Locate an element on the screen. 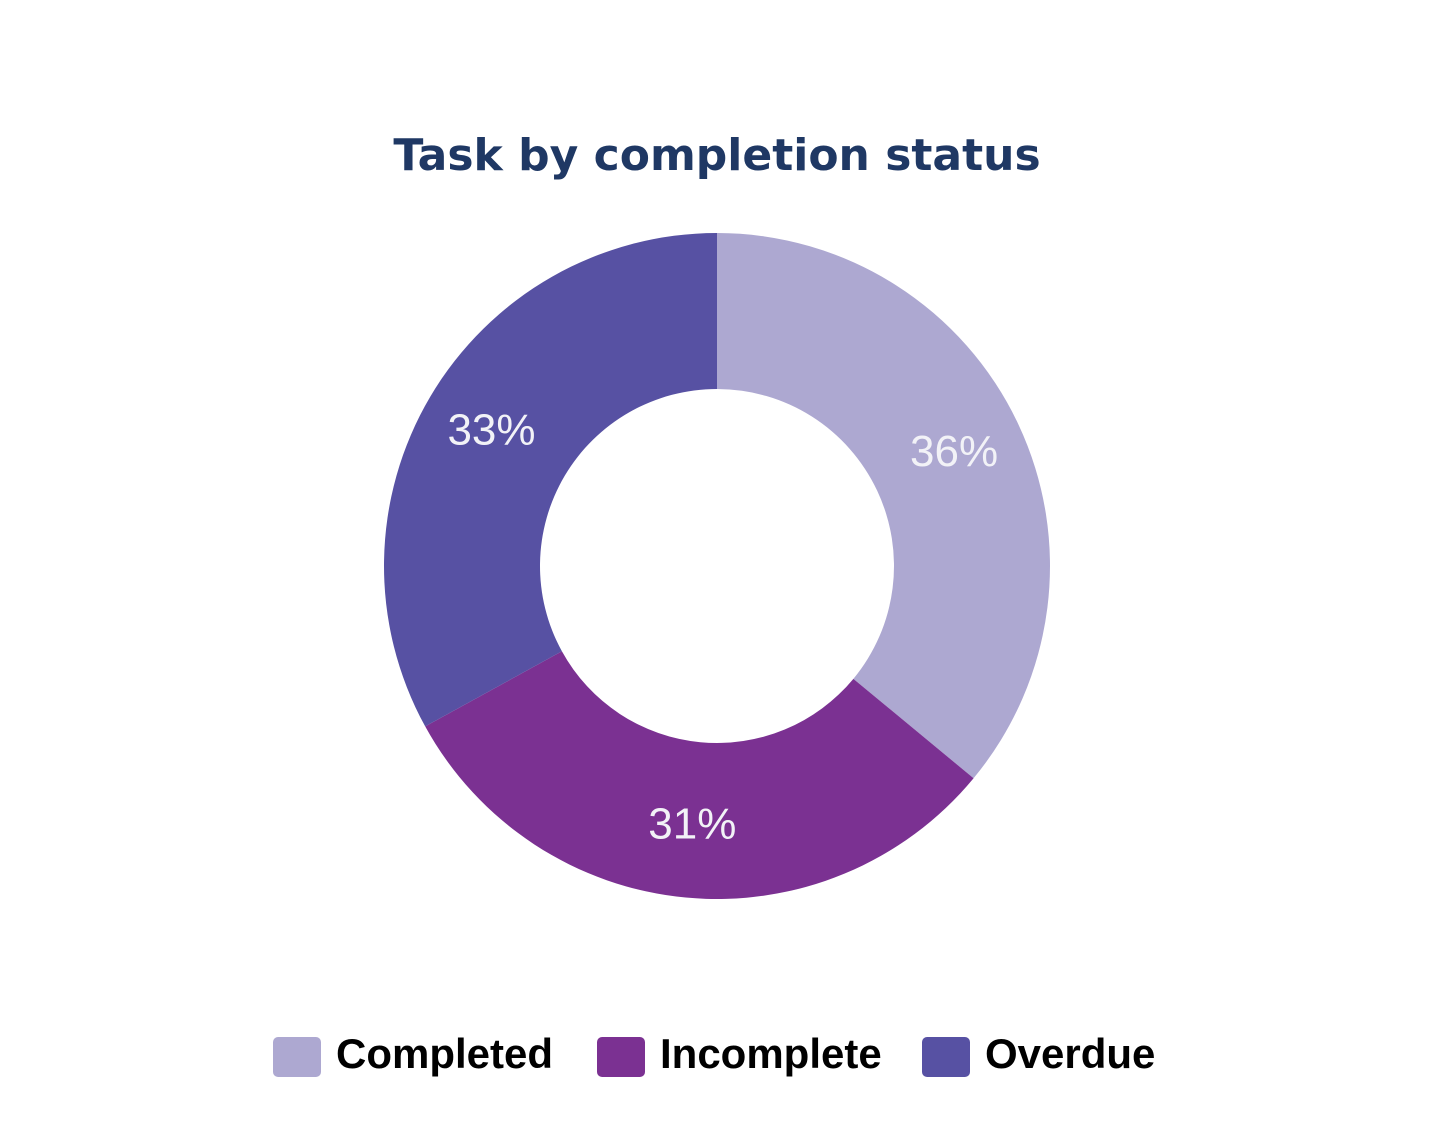 The image size is (1436, 1145). legend-label: Completed is located at coordinates (444, 1053).